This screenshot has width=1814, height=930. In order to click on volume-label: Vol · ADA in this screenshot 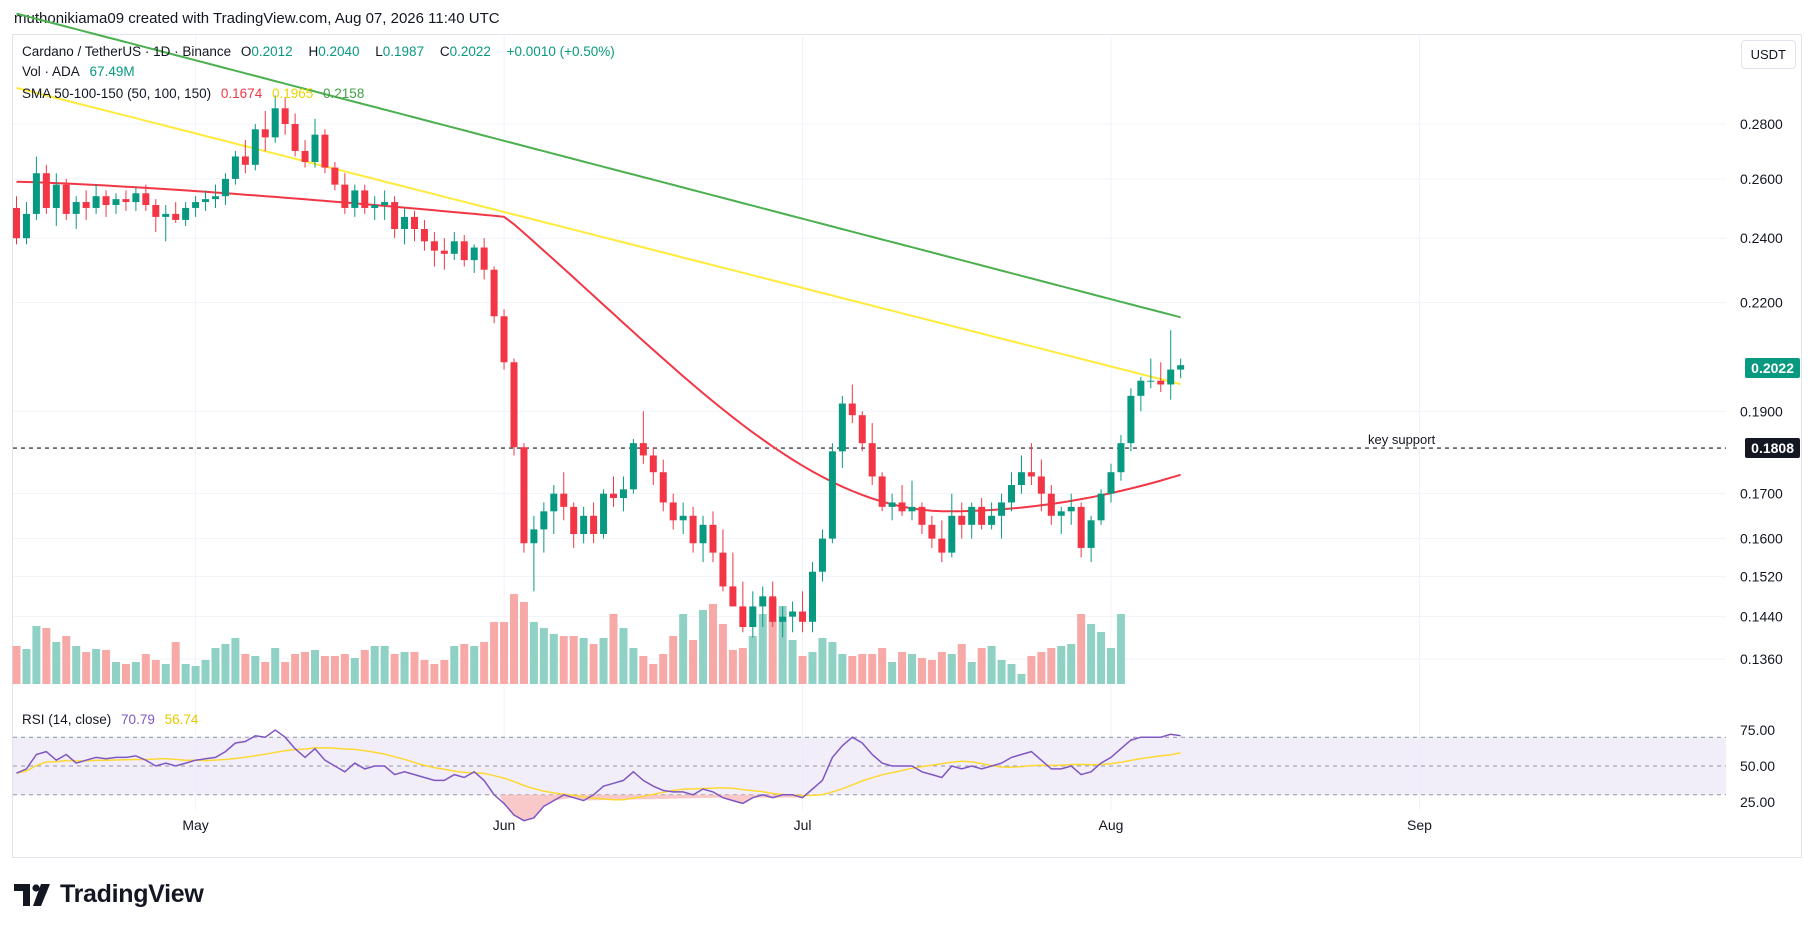, I will do `click(51, 71)`.